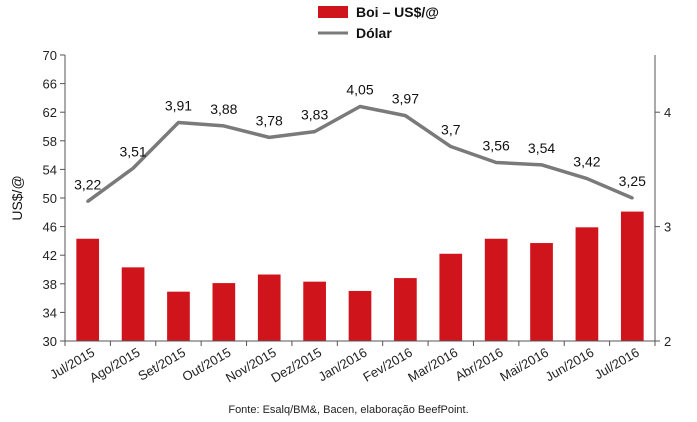 This screenshot has height=422, width=697. I want to click on dolar-data-label: 3,78, so click(269, 120).